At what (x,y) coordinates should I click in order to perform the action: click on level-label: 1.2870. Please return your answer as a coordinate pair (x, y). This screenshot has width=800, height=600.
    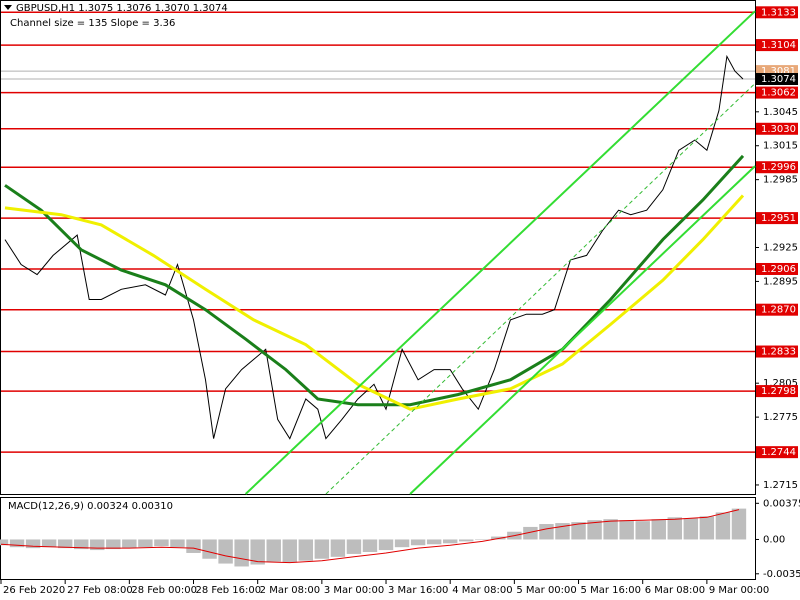
    Looking at the image, I should click on (778, 310).